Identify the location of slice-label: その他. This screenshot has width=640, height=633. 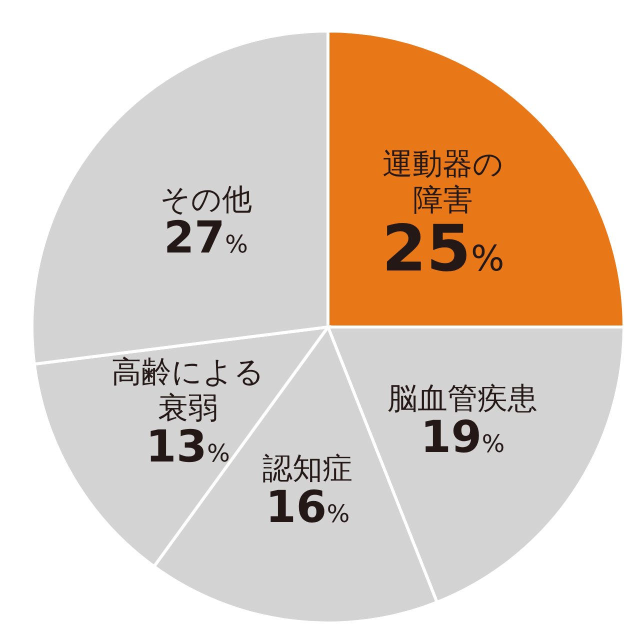
(206, 200).